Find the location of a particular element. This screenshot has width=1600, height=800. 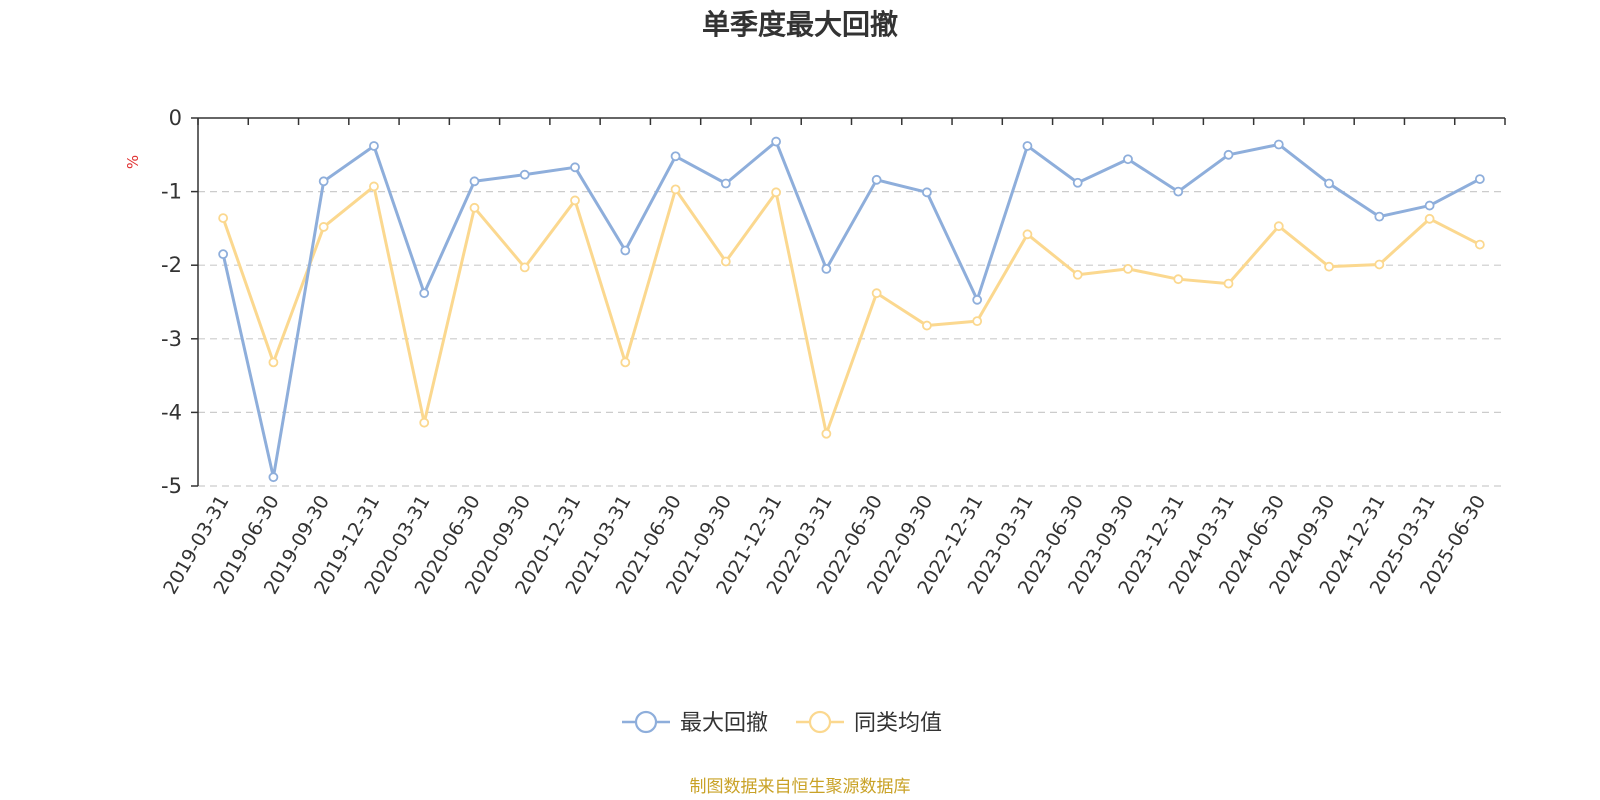

legend-item-peer-average: 同类均值 is located at coordinates (869, 723).